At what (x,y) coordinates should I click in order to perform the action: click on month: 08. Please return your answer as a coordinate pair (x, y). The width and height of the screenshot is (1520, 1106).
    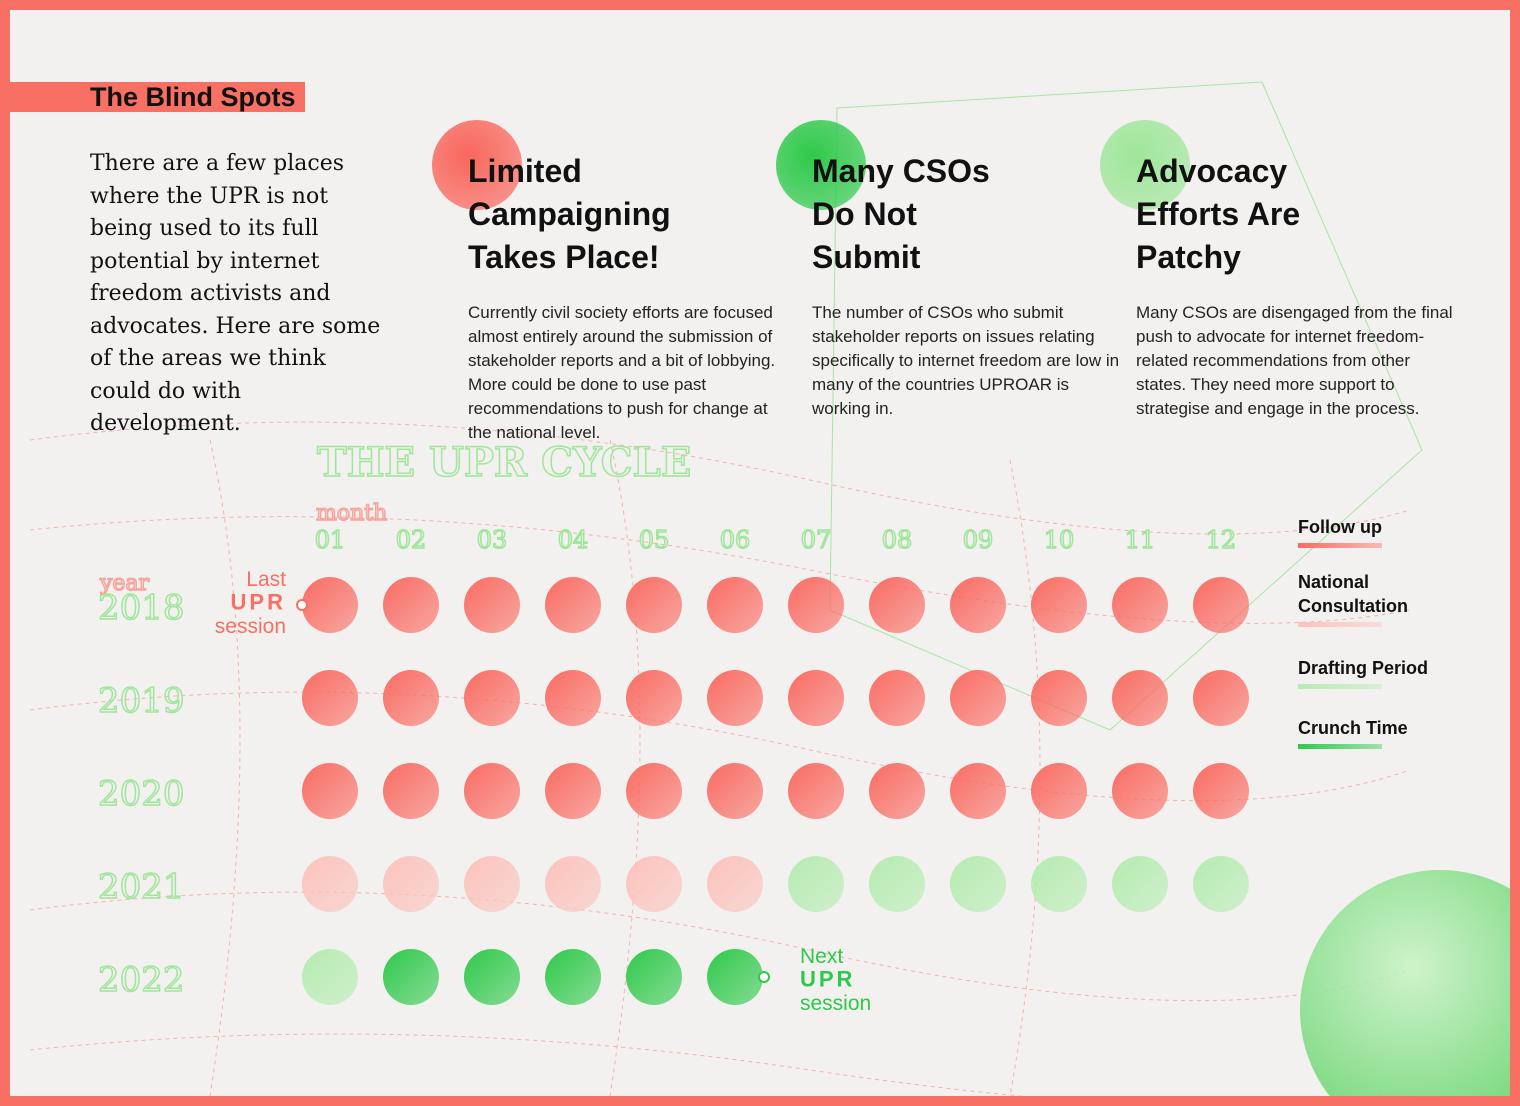
    Looking at the image, I should click on (897, 540).